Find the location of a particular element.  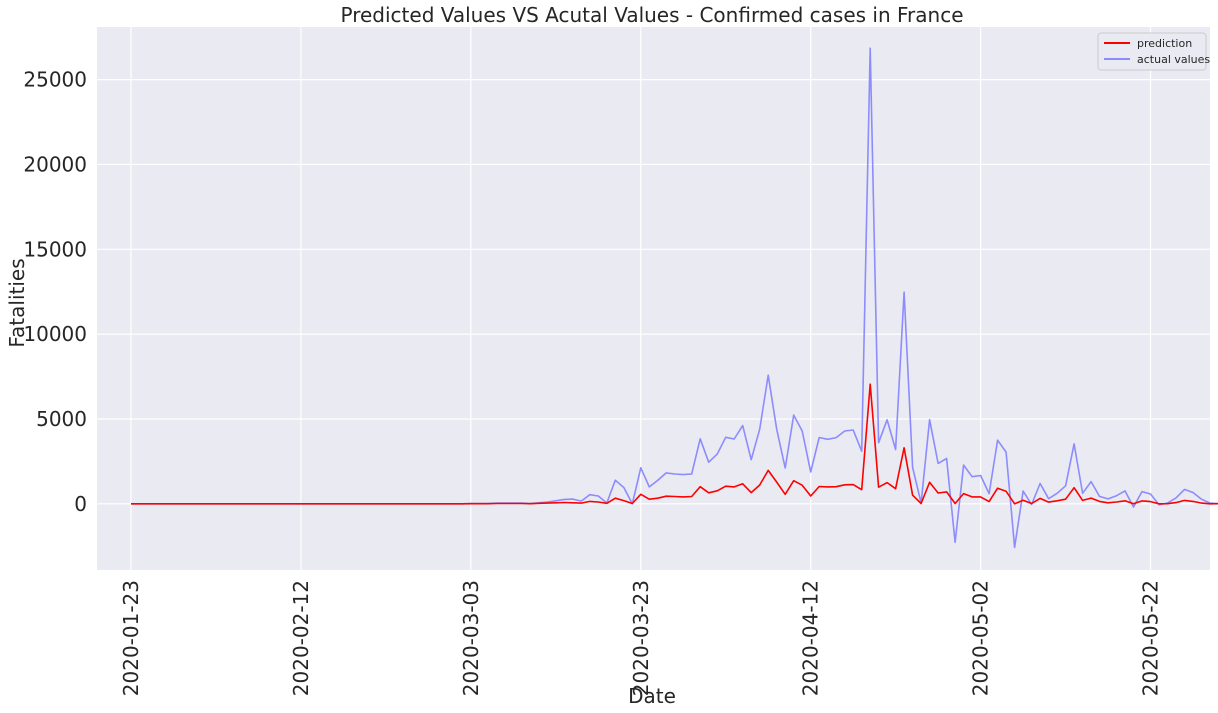

y-tick-label: 5000 is located at coordinates (61, 419).